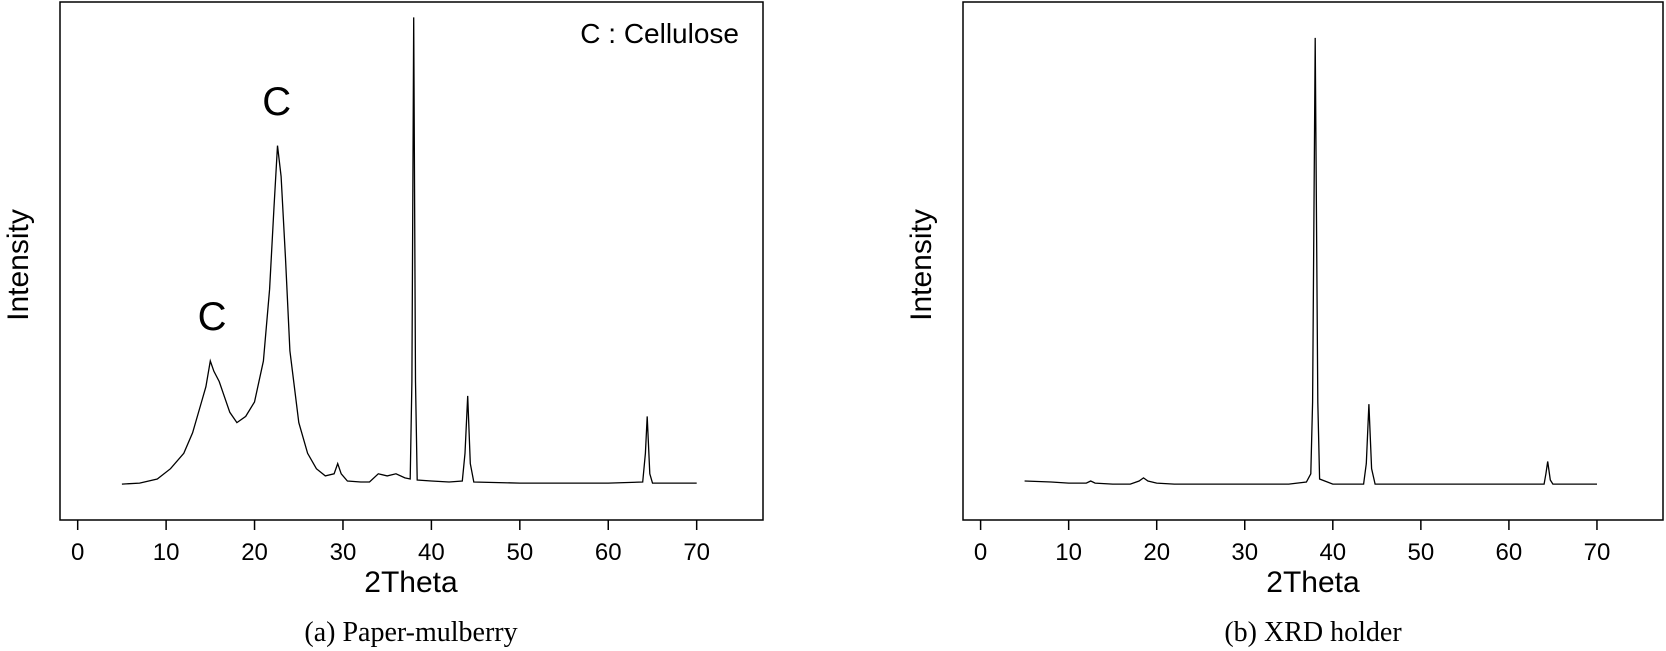  Describe the element at coordinates (1313, 632) in the screenshot. I see `panel-caption: (b) XRD holder` at that location.